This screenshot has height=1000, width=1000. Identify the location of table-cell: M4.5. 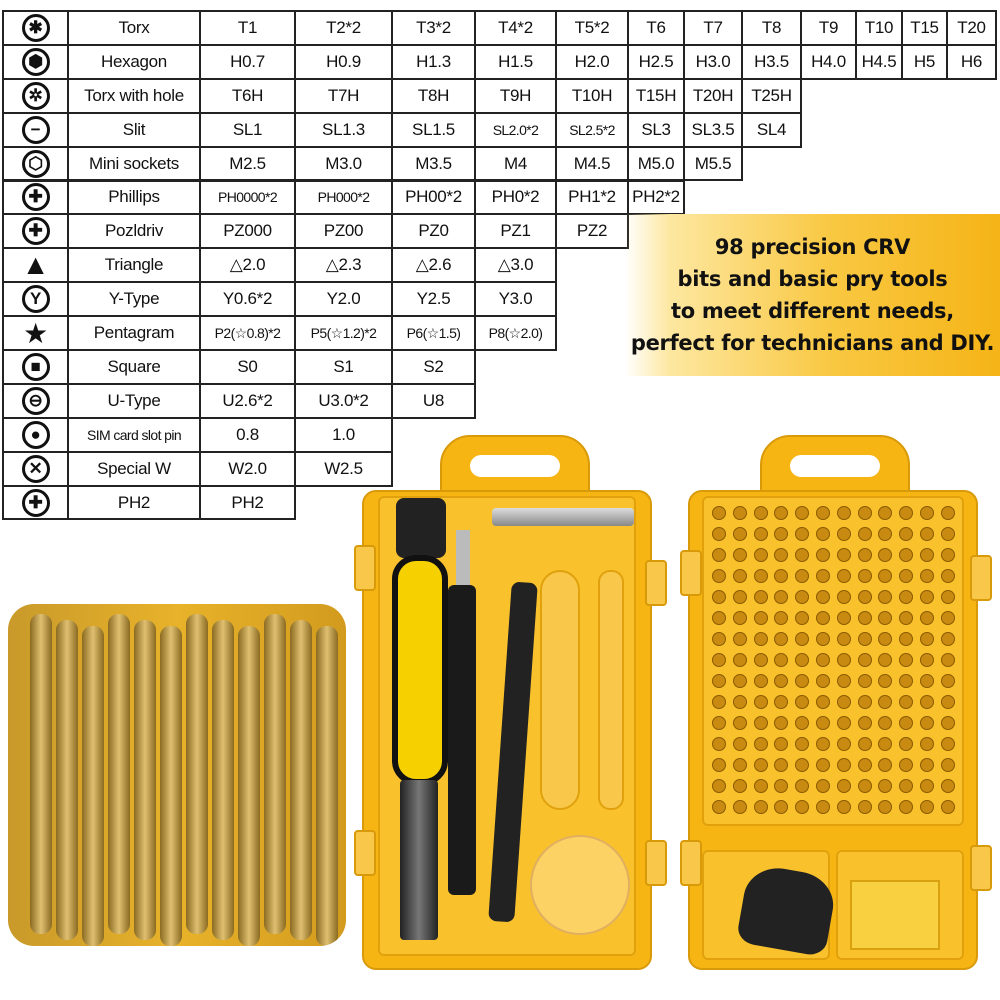
(592, 163).